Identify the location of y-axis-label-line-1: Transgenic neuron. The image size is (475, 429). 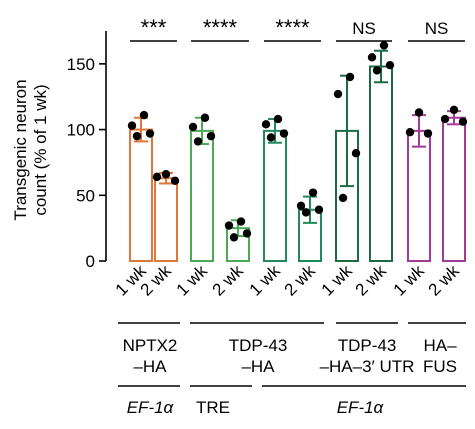
(20, 149).